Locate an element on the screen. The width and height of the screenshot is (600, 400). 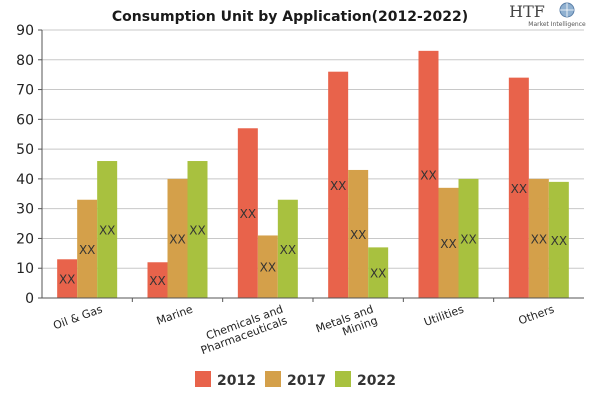
globe-lines-icon is located at coordinates (567, 10).